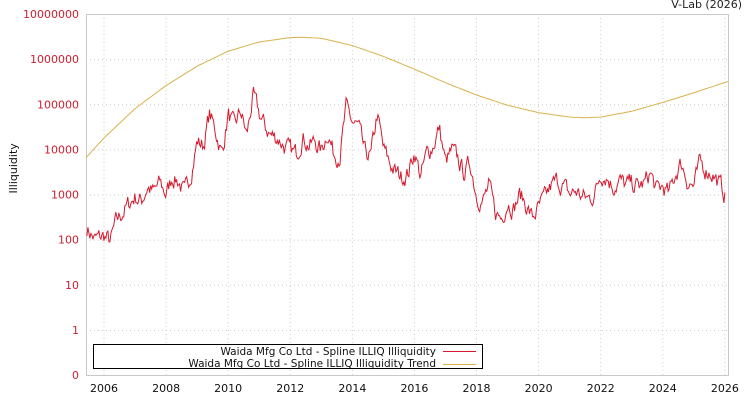 Image resolution: width=750 pixels, height=404 pixels. I want to click on y-tick-label: 1000000, so click(54, 59).